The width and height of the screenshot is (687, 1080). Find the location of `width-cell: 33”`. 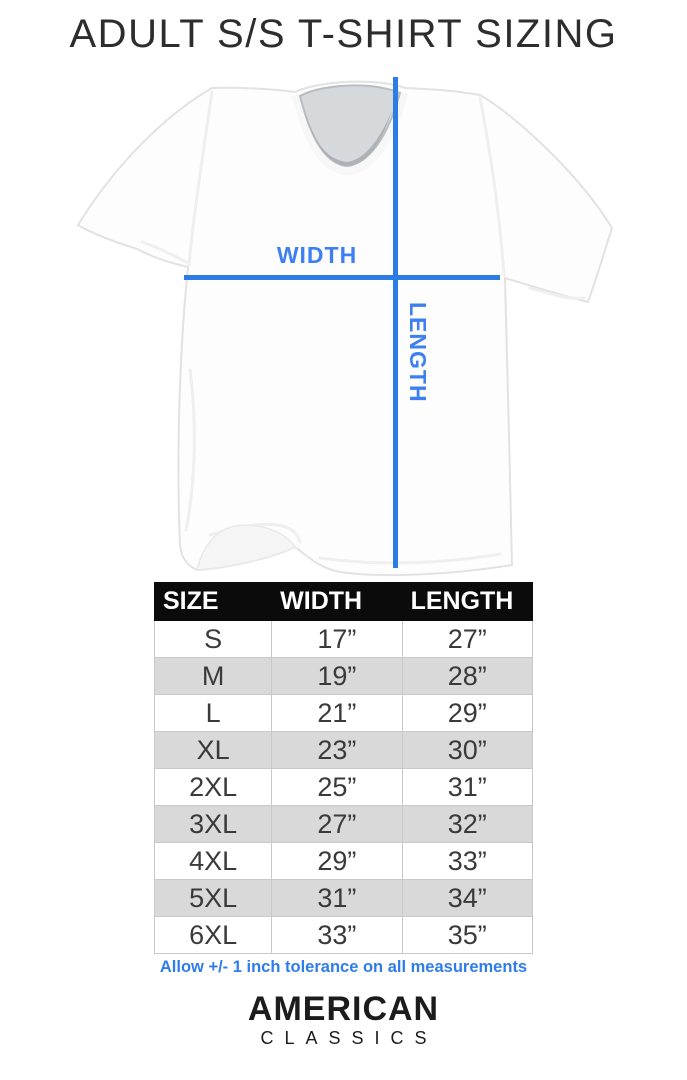

width-cell: 33” is located at coordinates (337, 935).